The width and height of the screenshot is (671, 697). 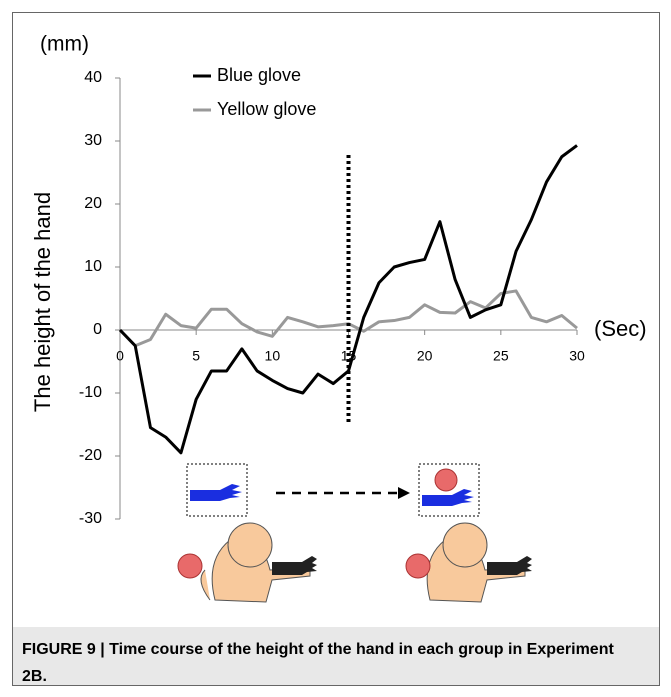 I want to click on y-tick-label: -20, so click(x=90, y=455).